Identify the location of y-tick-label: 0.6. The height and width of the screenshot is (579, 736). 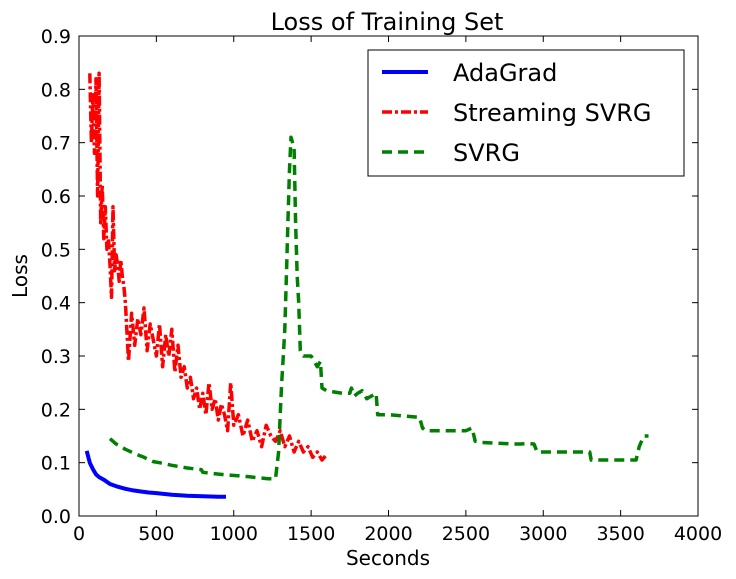
(56, 197).